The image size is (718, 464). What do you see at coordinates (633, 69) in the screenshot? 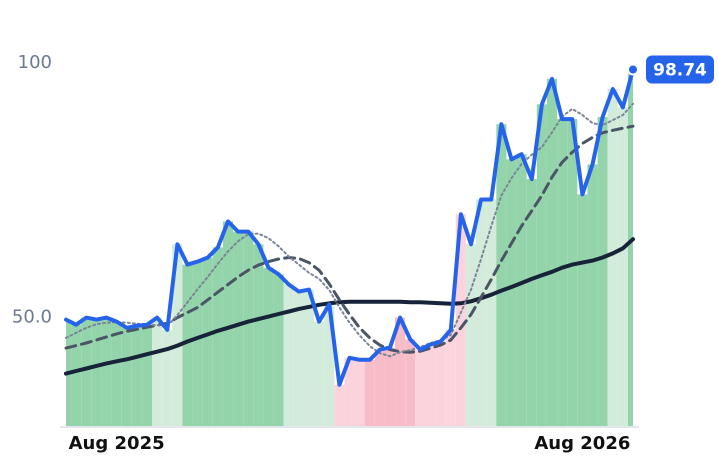
I see `last-point` at bounding box center [633, 69].